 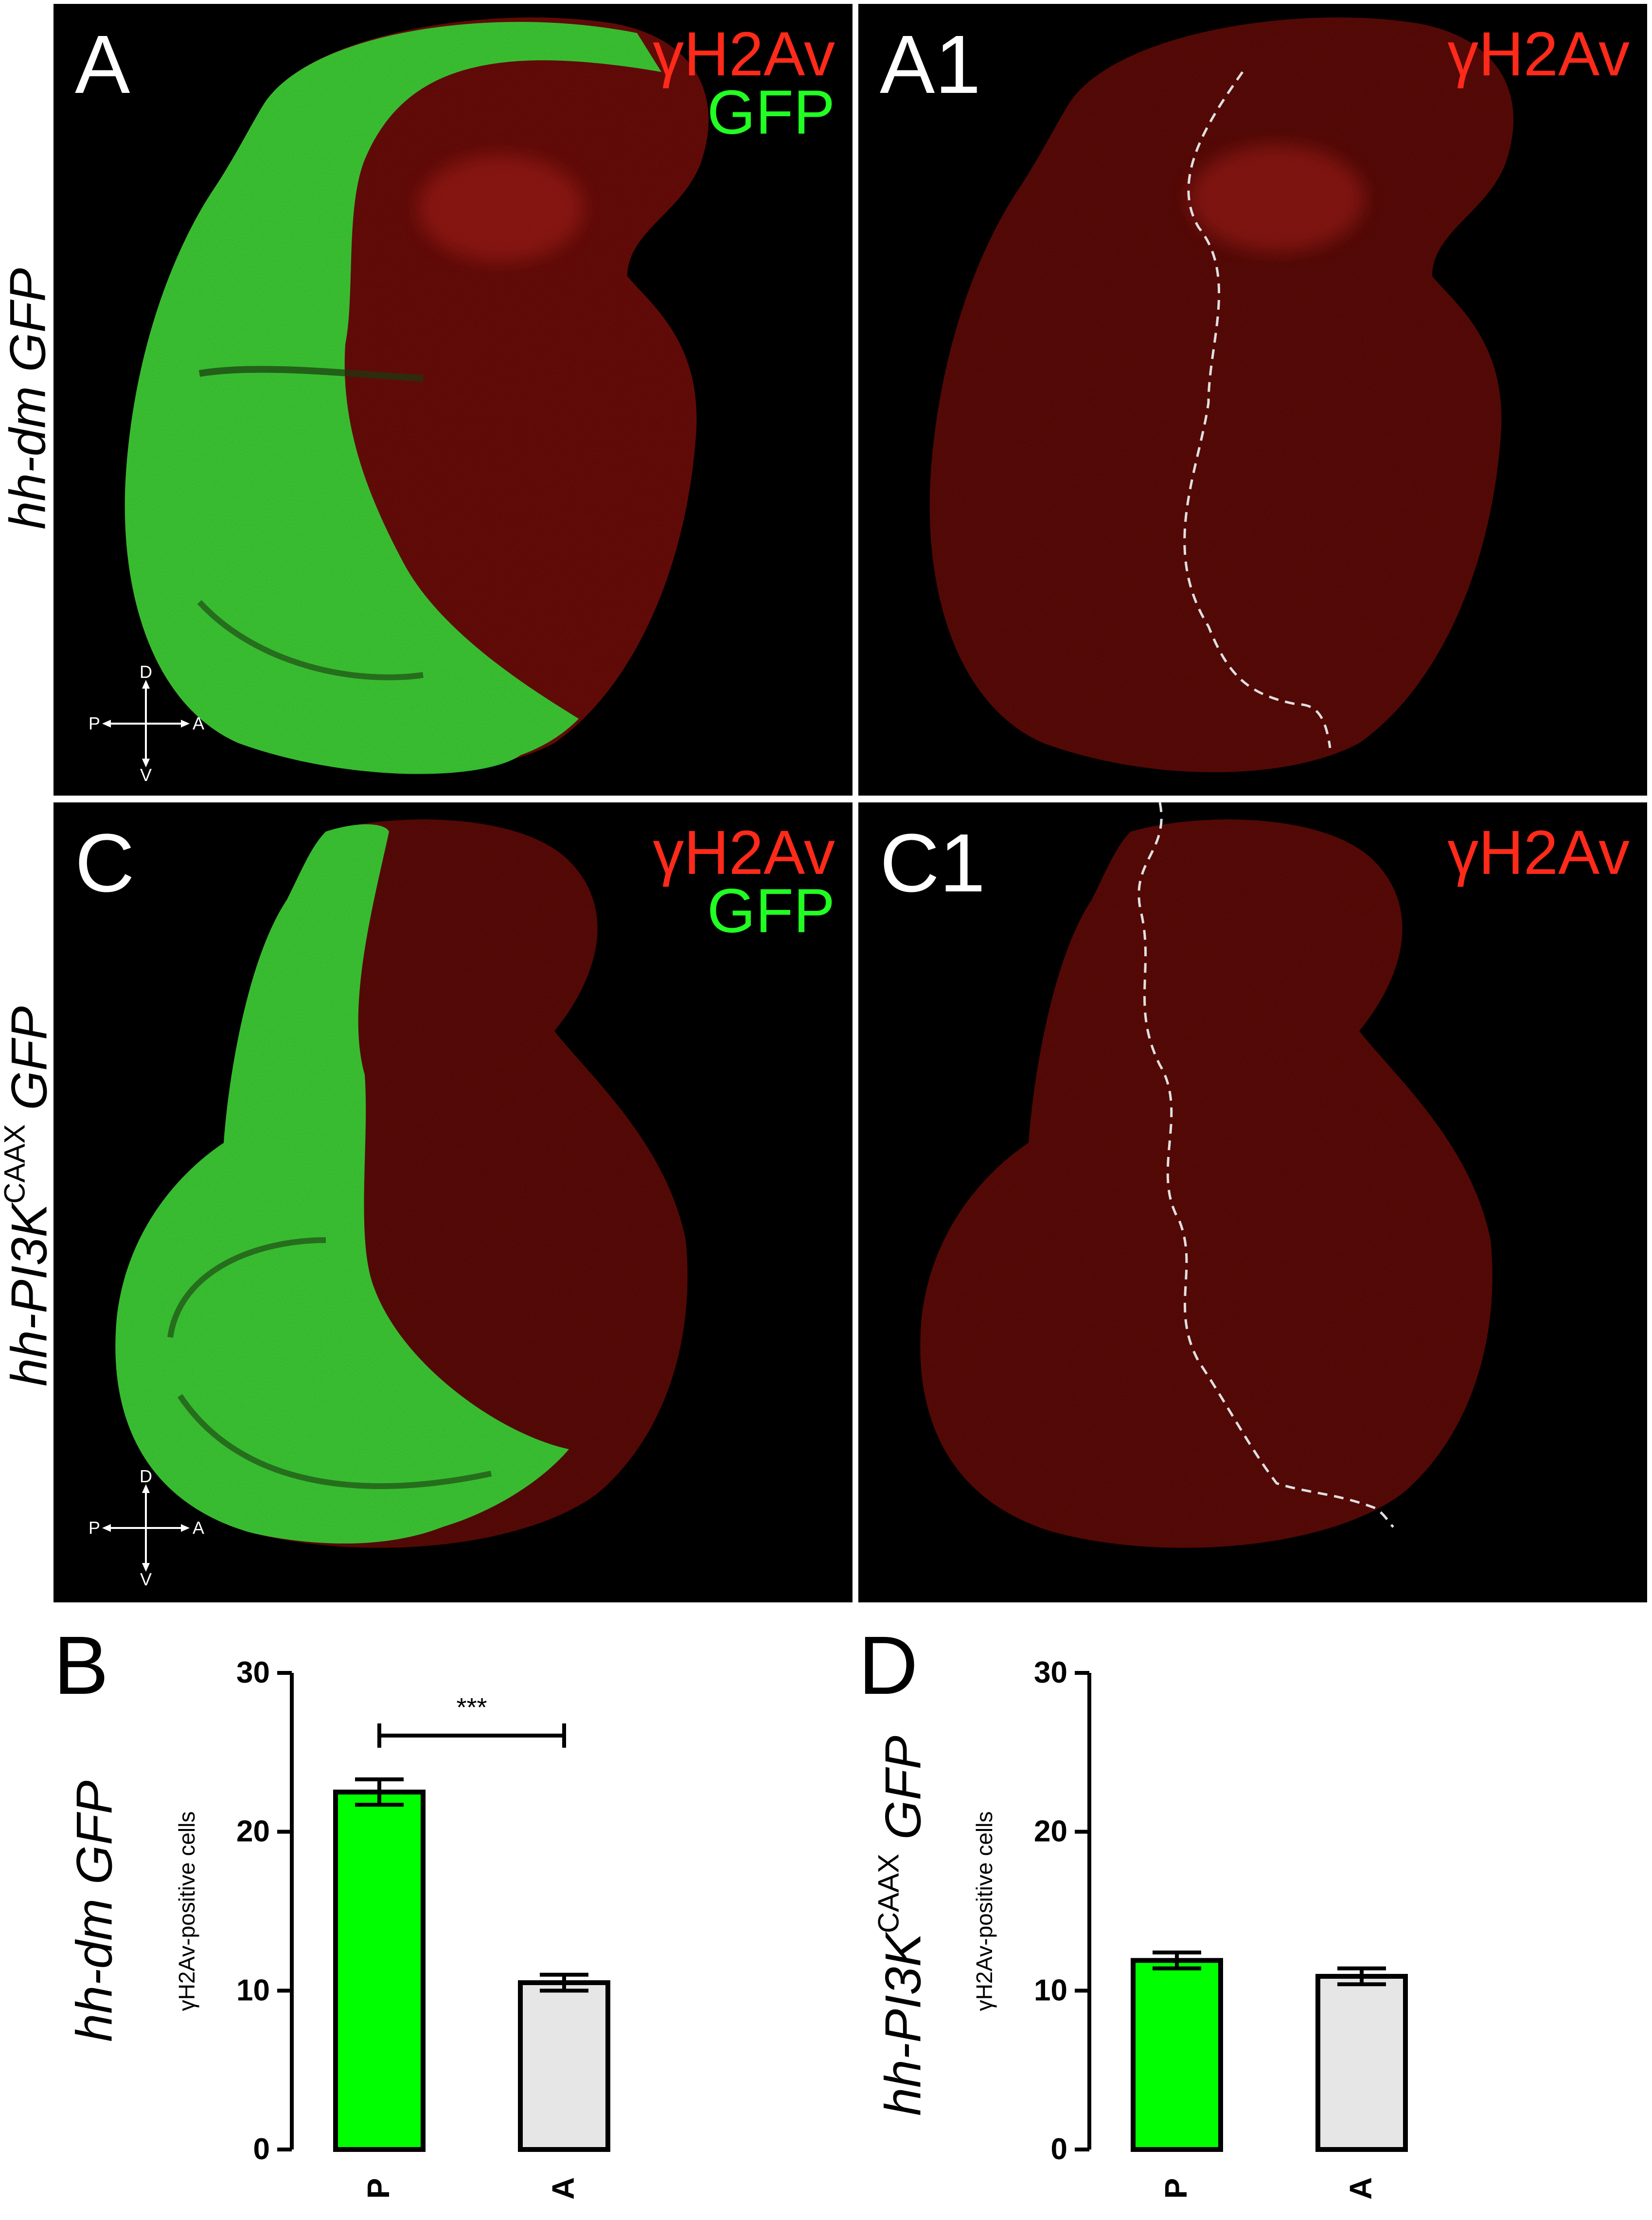 What do you see at coordinates (888, 1665) in the screenshot?
I see `panel-label-d: D` at bounding box center [888, 1665].